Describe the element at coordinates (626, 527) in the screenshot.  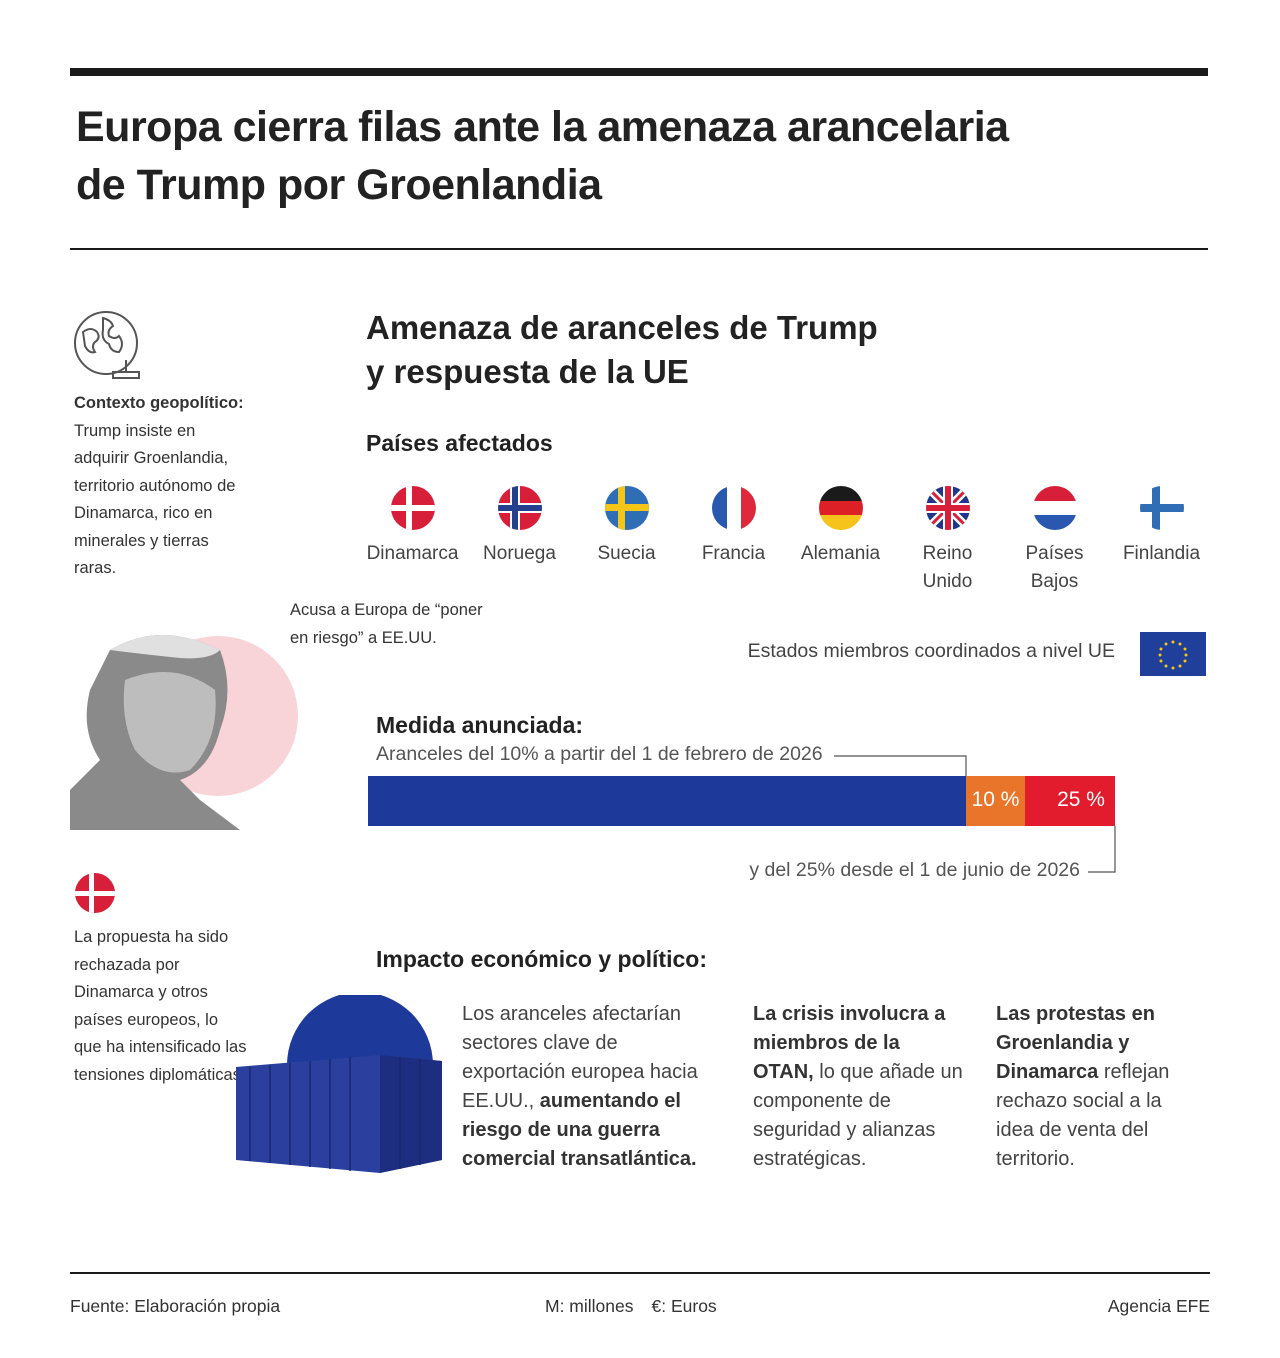
I see `country: Suecia` at that location.